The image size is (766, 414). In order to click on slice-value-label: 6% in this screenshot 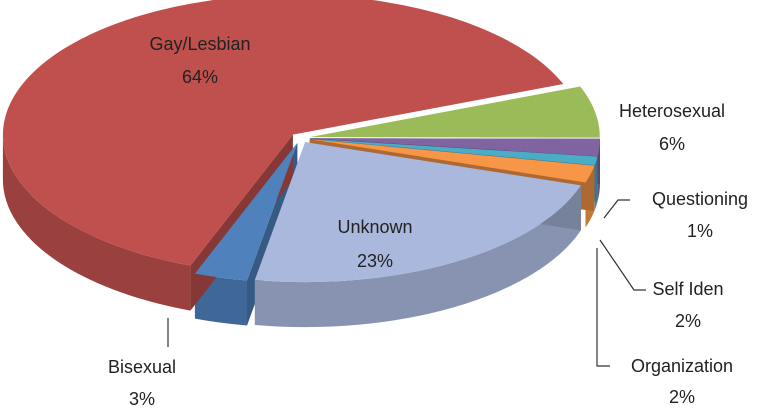, I will do `click(672, 144)`.